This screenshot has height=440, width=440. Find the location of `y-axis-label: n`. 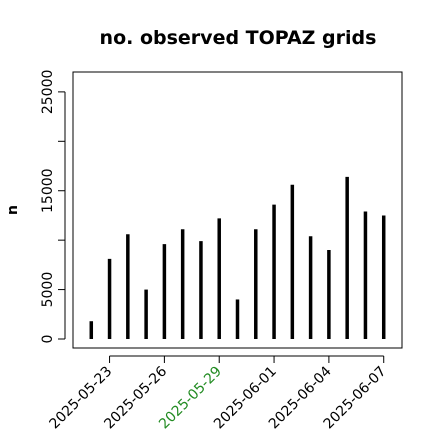

y-axis-label: n is located at coordinates (13, 210).